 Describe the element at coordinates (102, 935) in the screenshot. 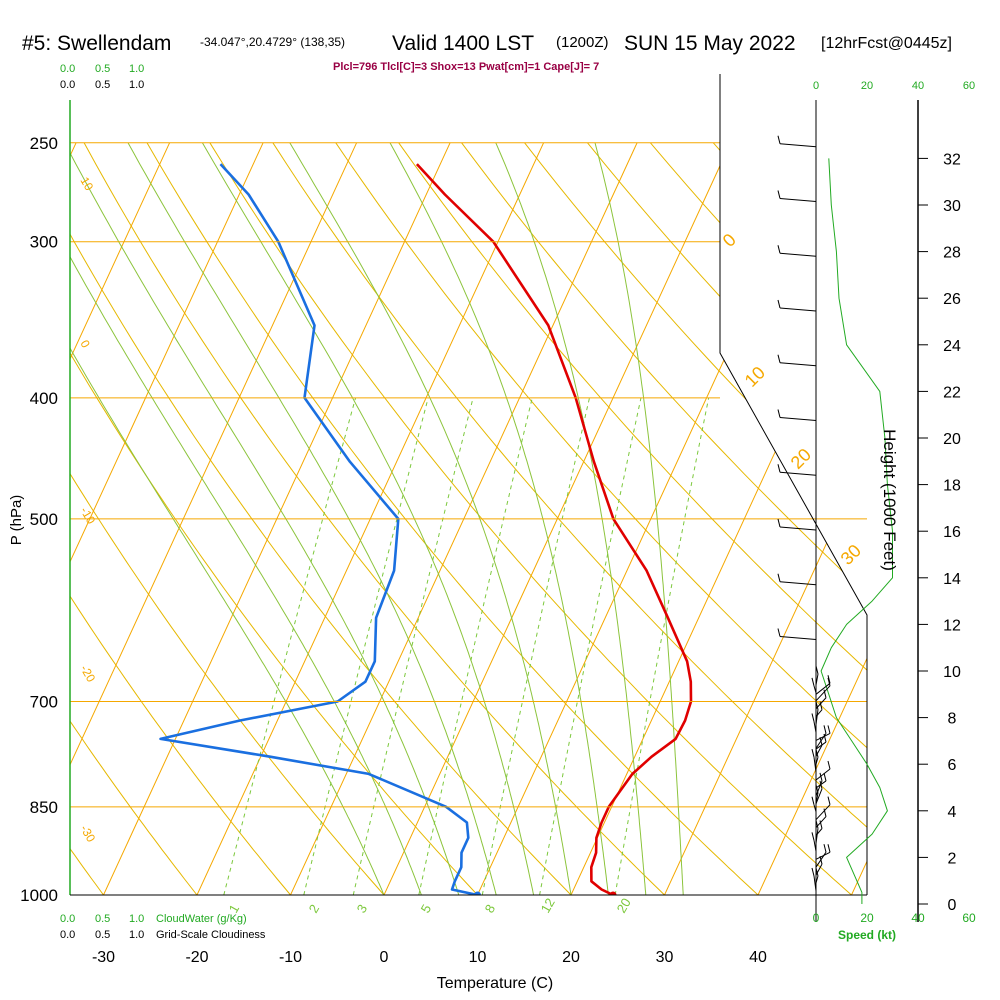

I see `cloud-bottom-black-1: 0.5` at that location.